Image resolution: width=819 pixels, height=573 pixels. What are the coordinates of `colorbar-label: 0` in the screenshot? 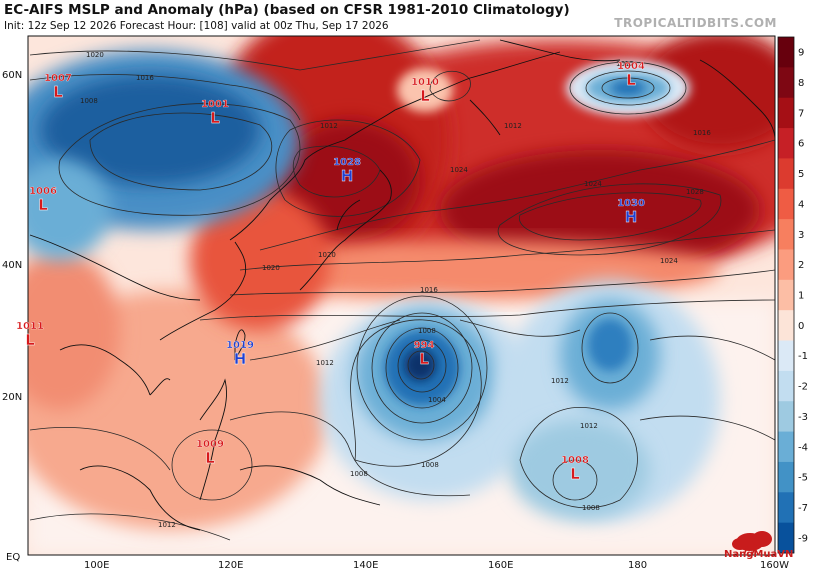 It's located at (801, 326).